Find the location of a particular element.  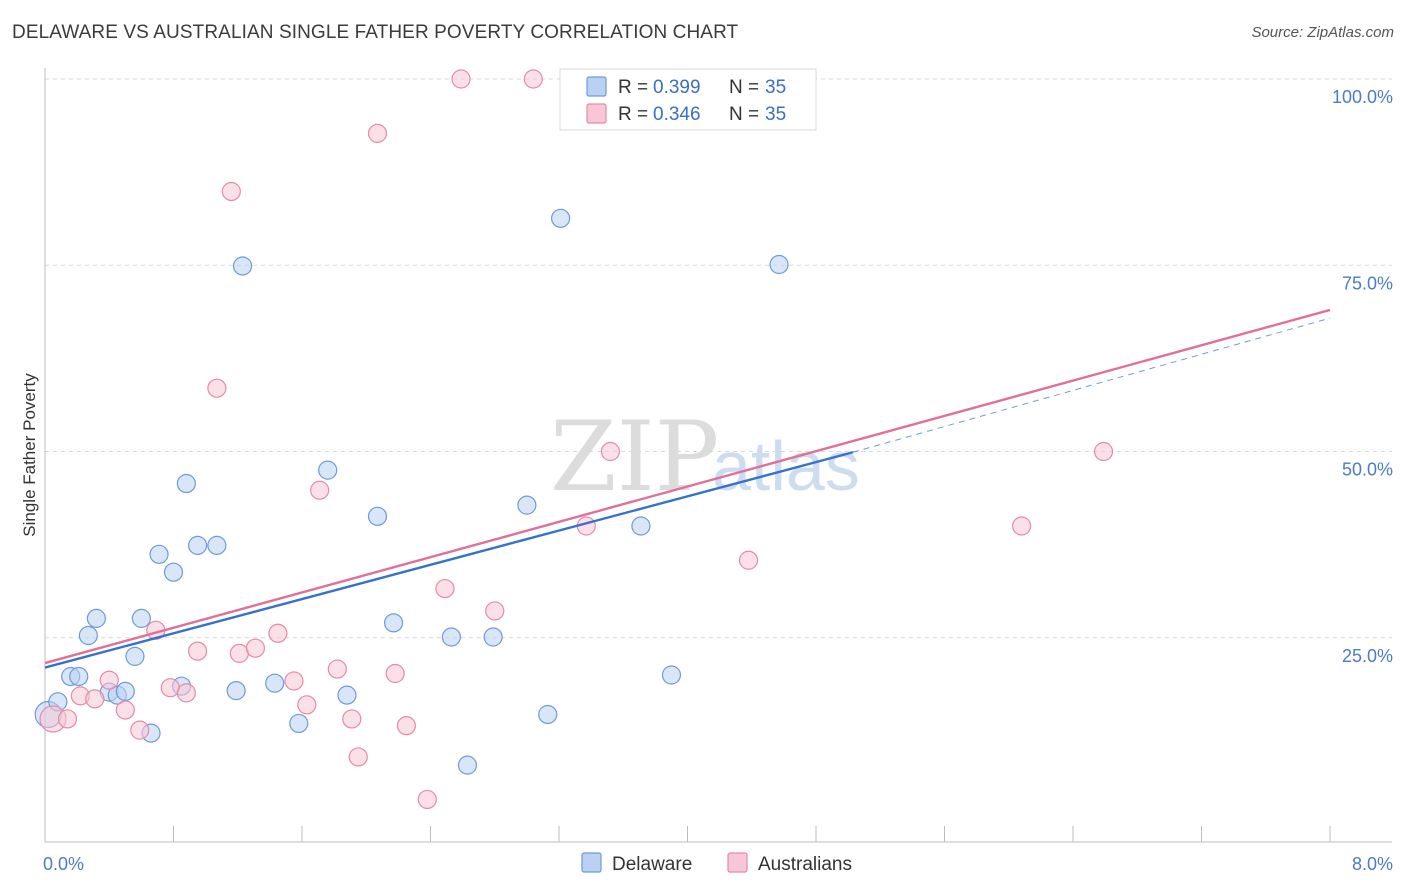

bottom-legend: Delaware Australians is located at coordinates (716, 863).